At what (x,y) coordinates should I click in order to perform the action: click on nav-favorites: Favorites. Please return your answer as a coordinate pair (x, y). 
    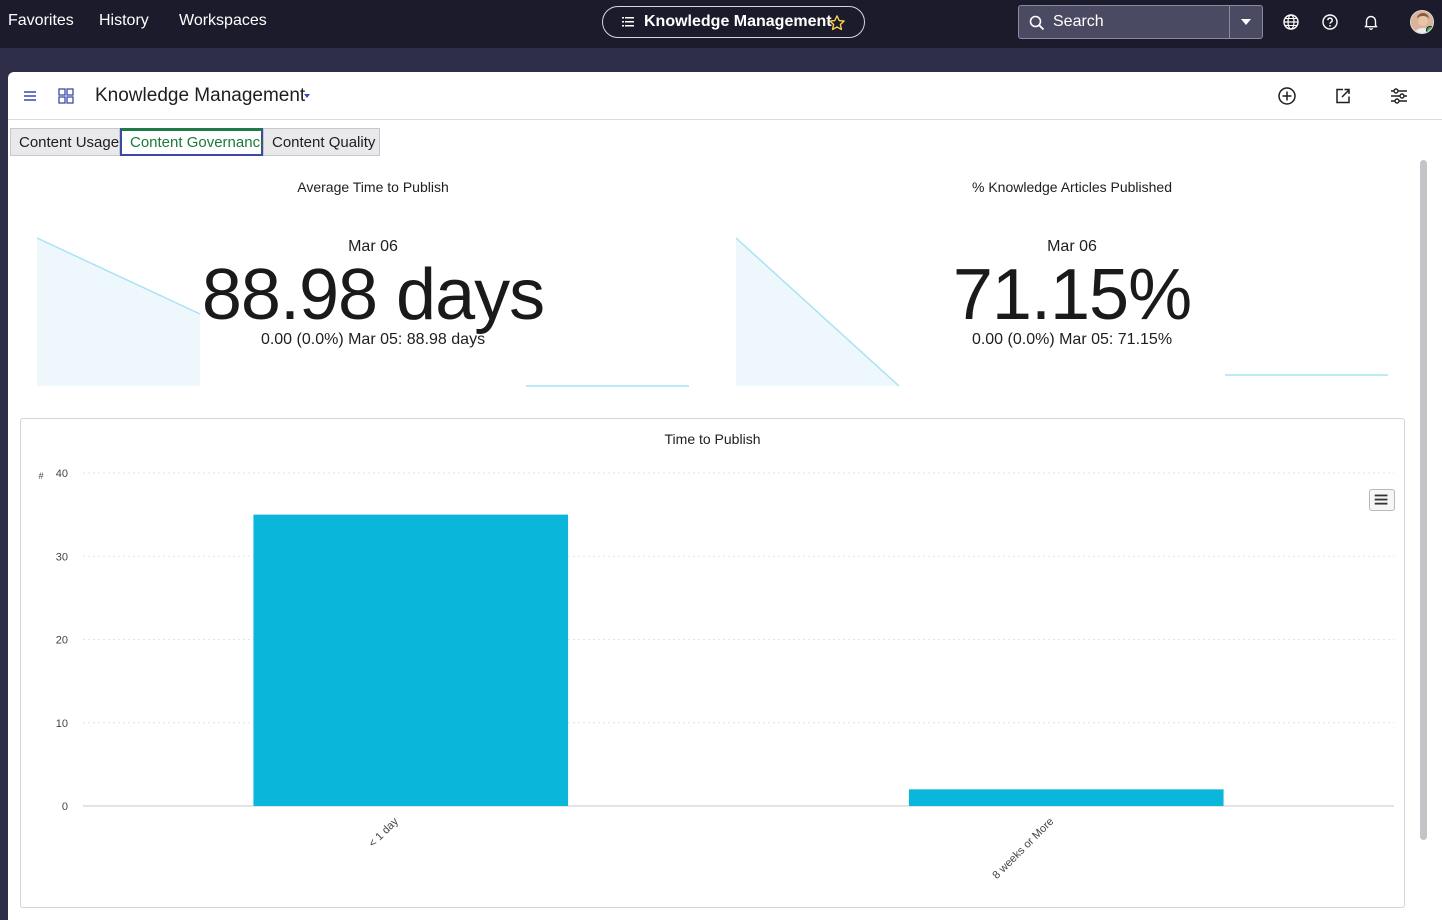
    Looking at the image, I should click on (41, 20).